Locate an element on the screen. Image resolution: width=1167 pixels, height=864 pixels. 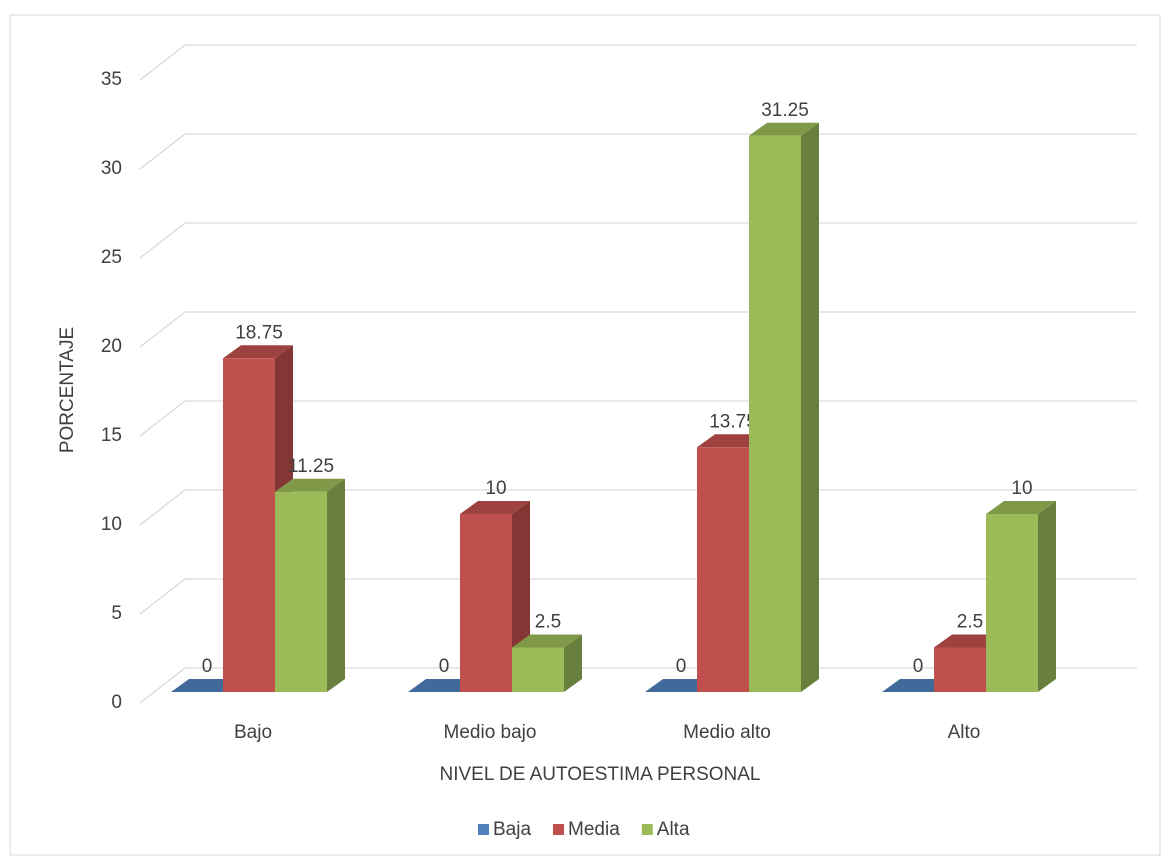
y-tick-label: 20 is located at coordinates (111, 346).